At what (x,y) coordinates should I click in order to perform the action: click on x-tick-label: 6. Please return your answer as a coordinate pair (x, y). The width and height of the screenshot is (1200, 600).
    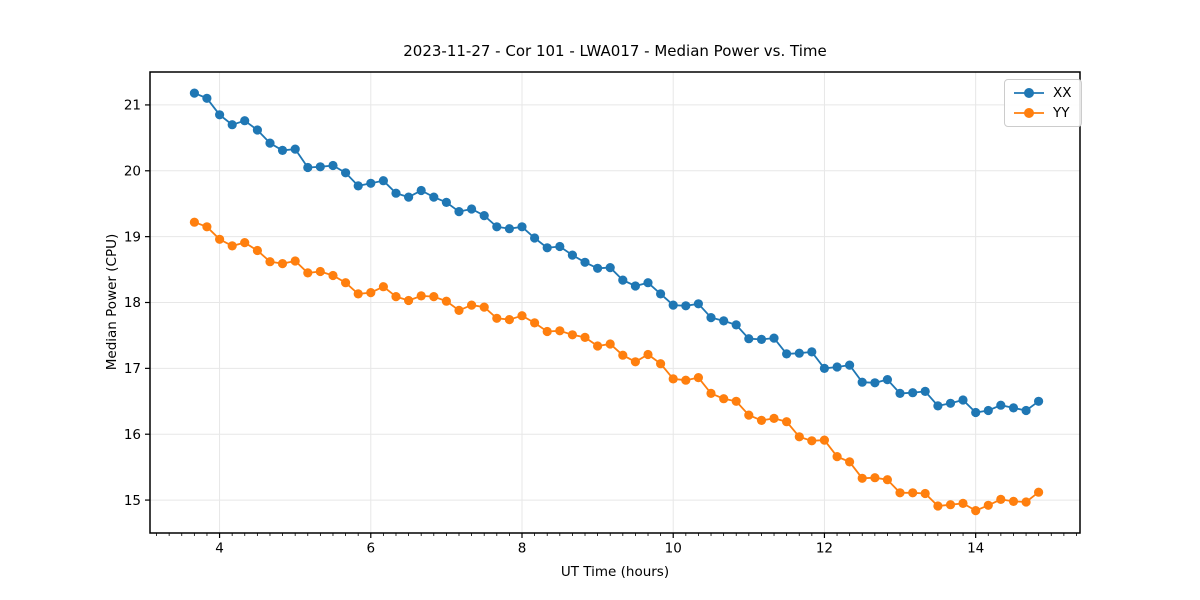
    Looking at the image, I should click on (370, 549).